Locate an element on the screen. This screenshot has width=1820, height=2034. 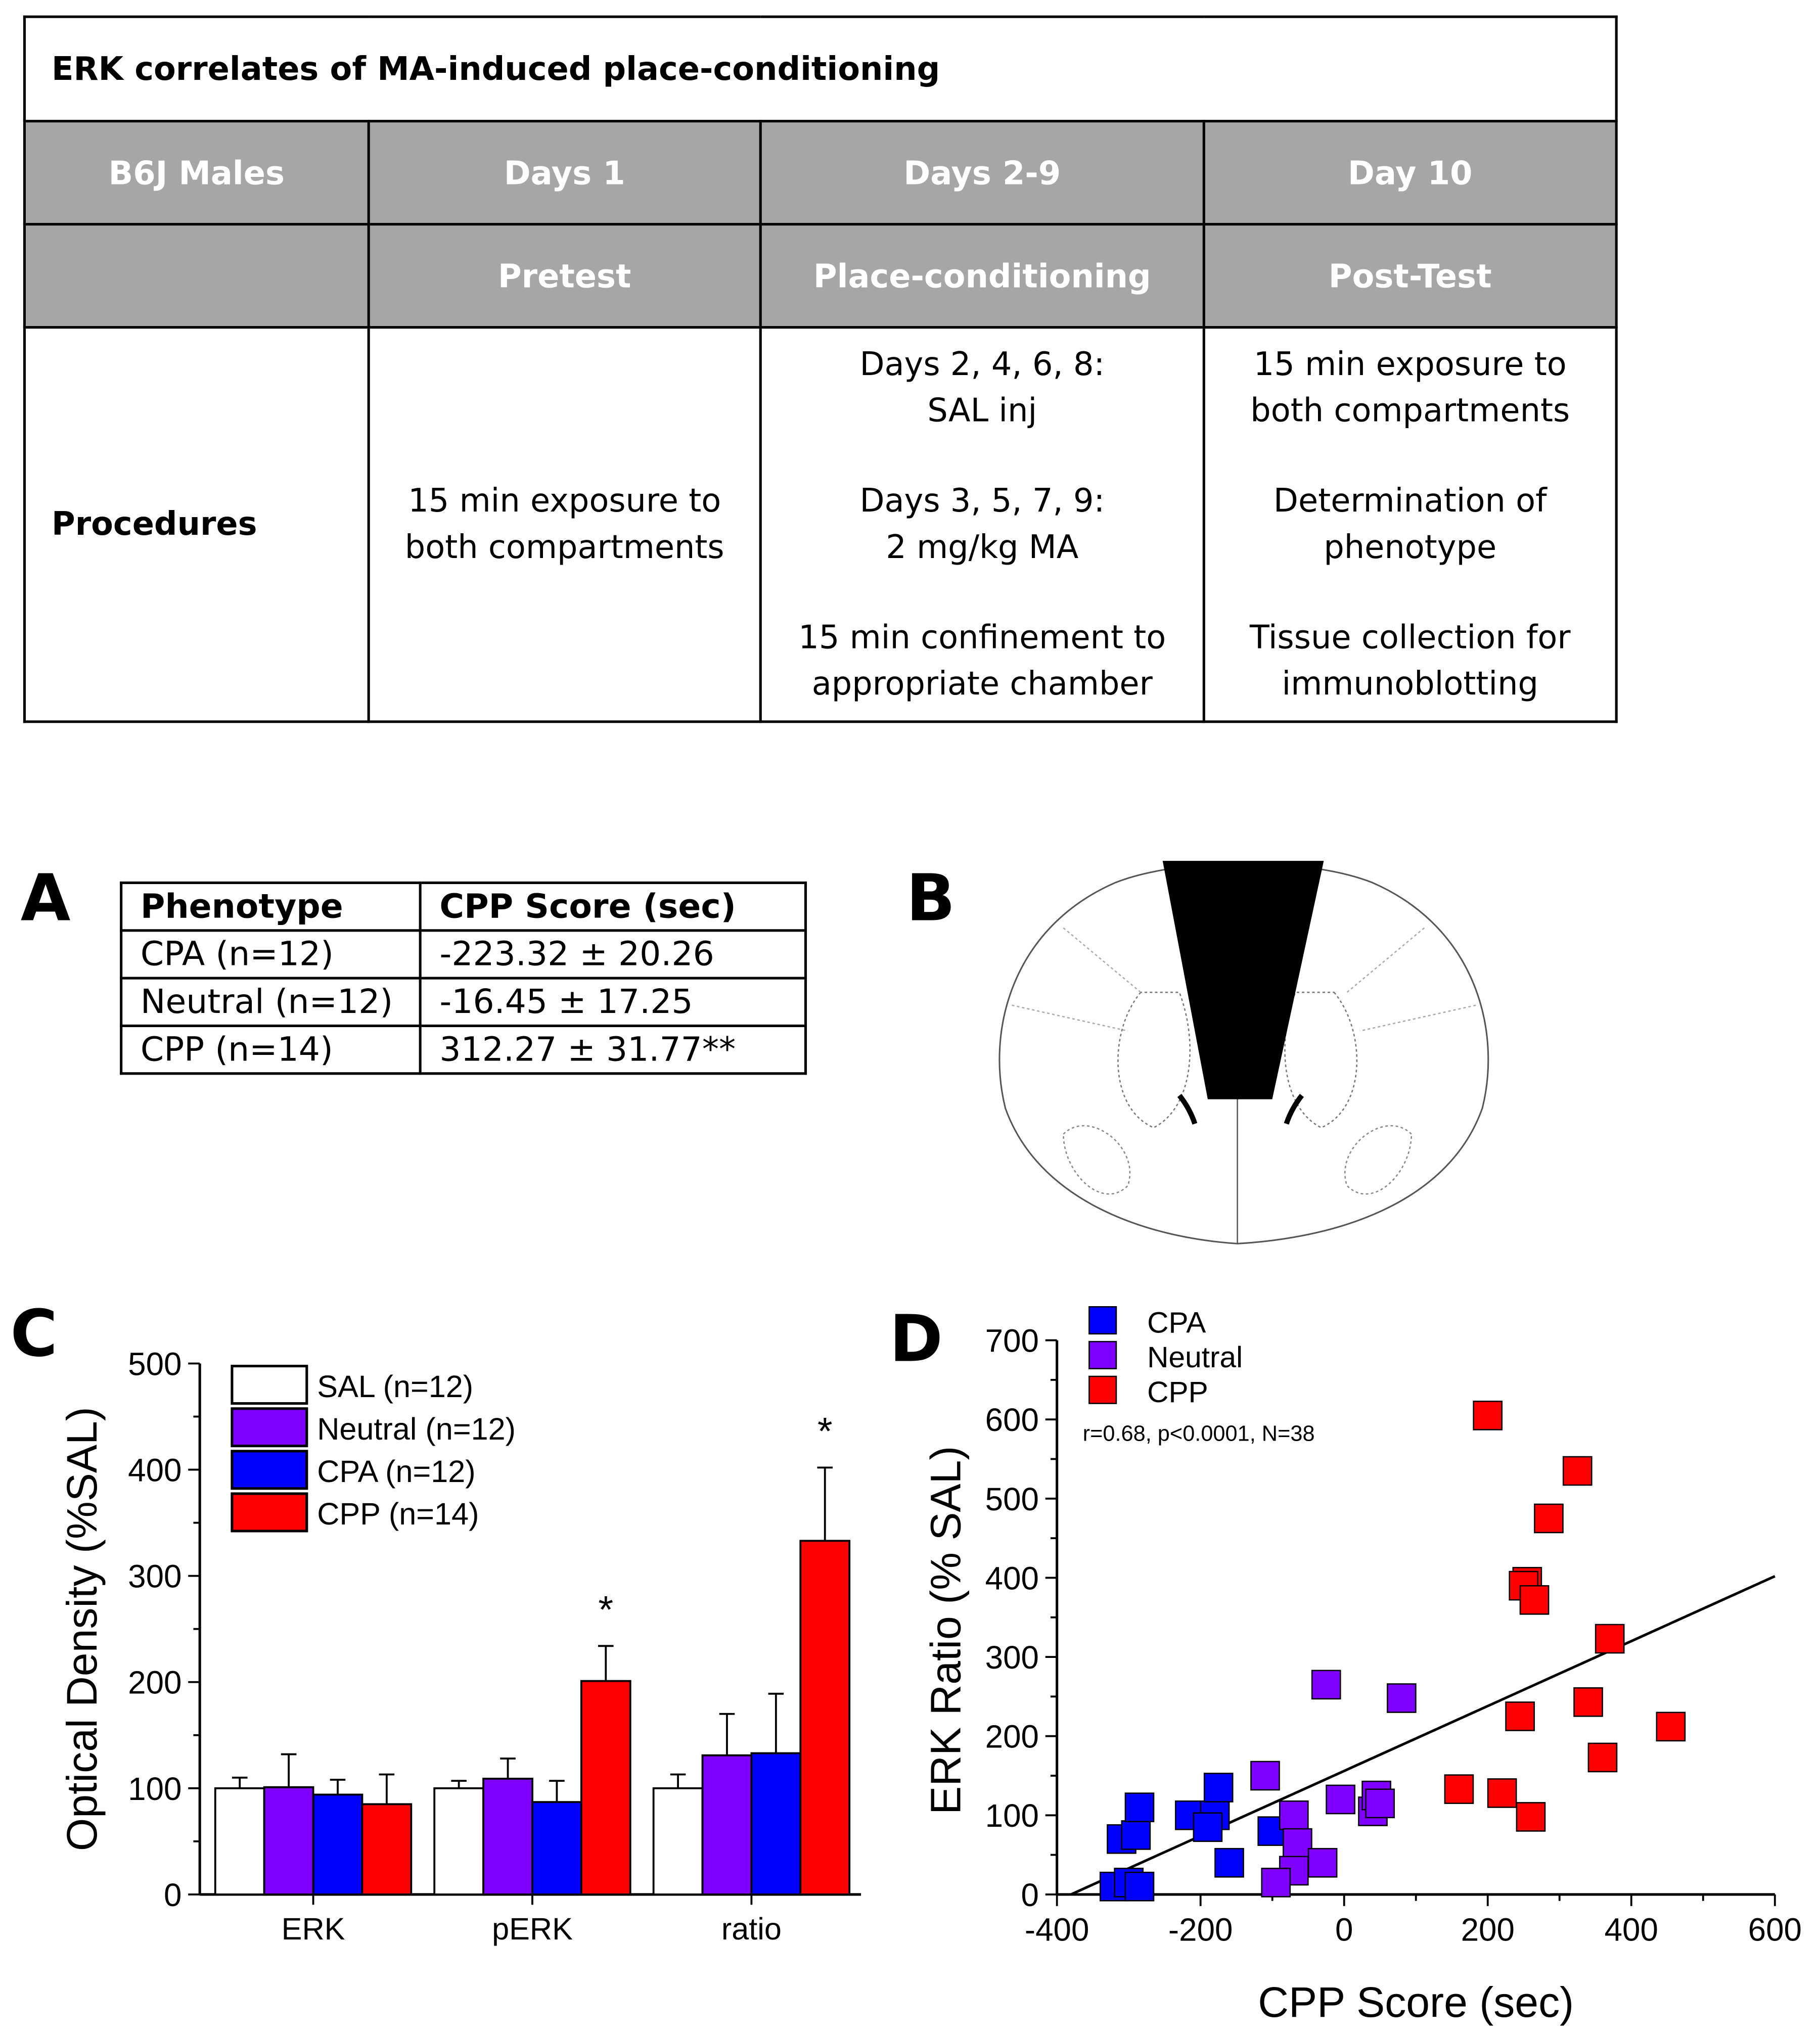
x-axis-label: CPP Score (sec) is located at coordinates (1416, 2002).